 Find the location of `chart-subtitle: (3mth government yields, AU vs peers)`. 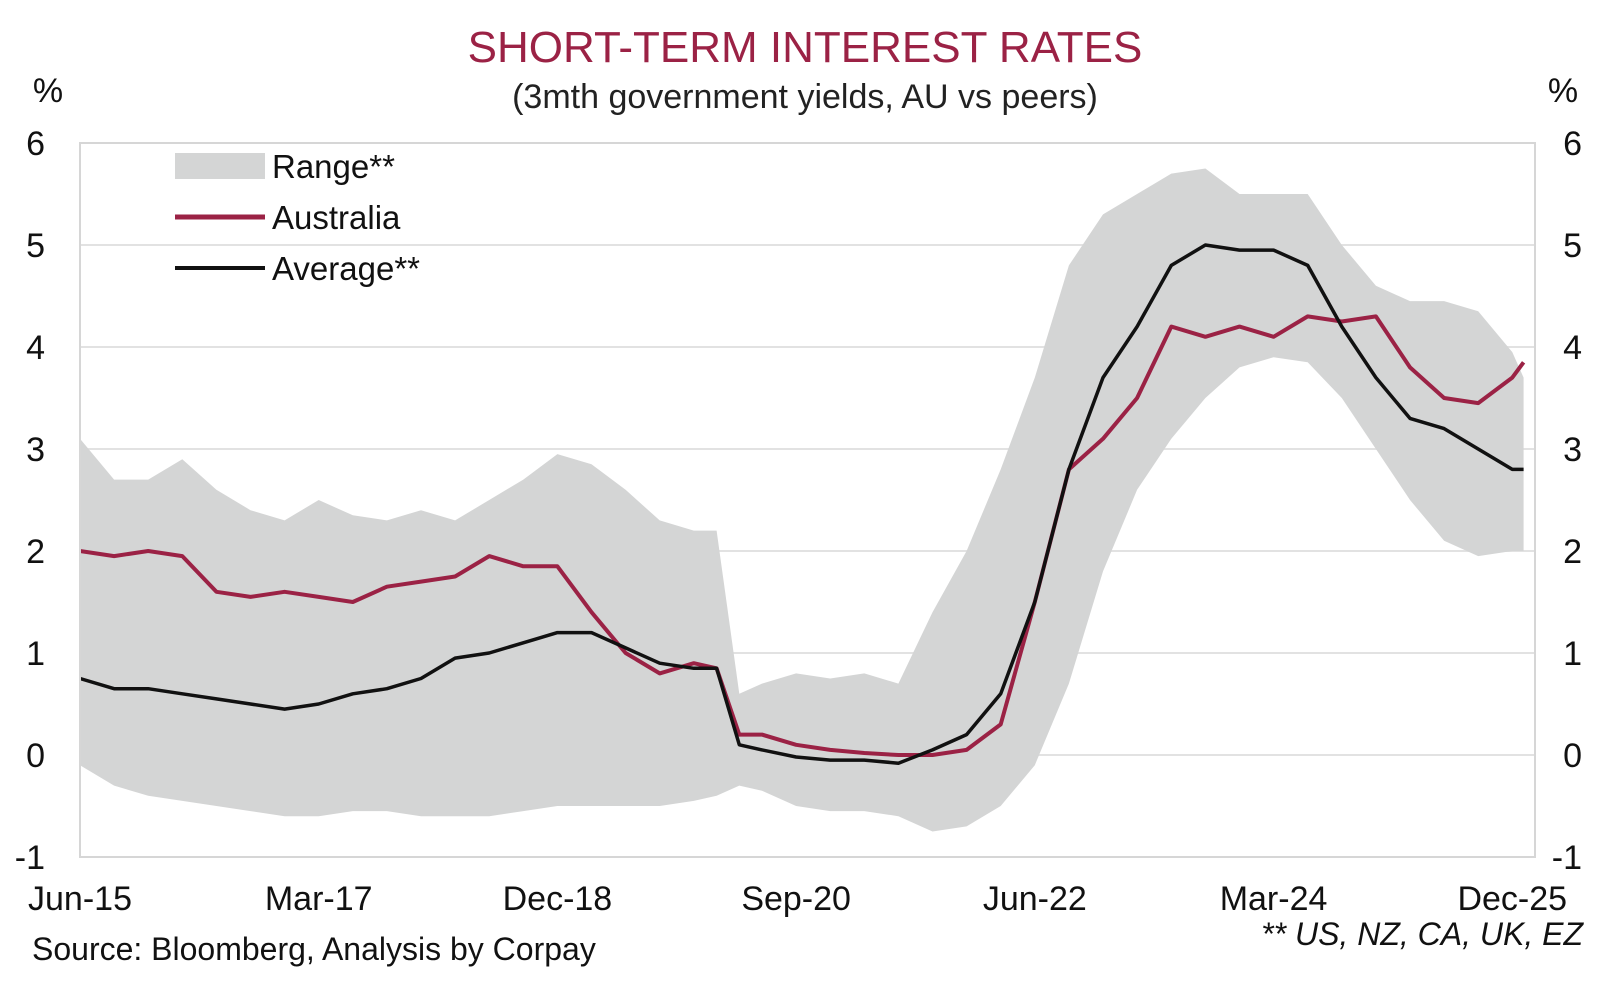

chart-subtitle: (3mth government yields, AU vs peers) is located at coordinates (805, 97).